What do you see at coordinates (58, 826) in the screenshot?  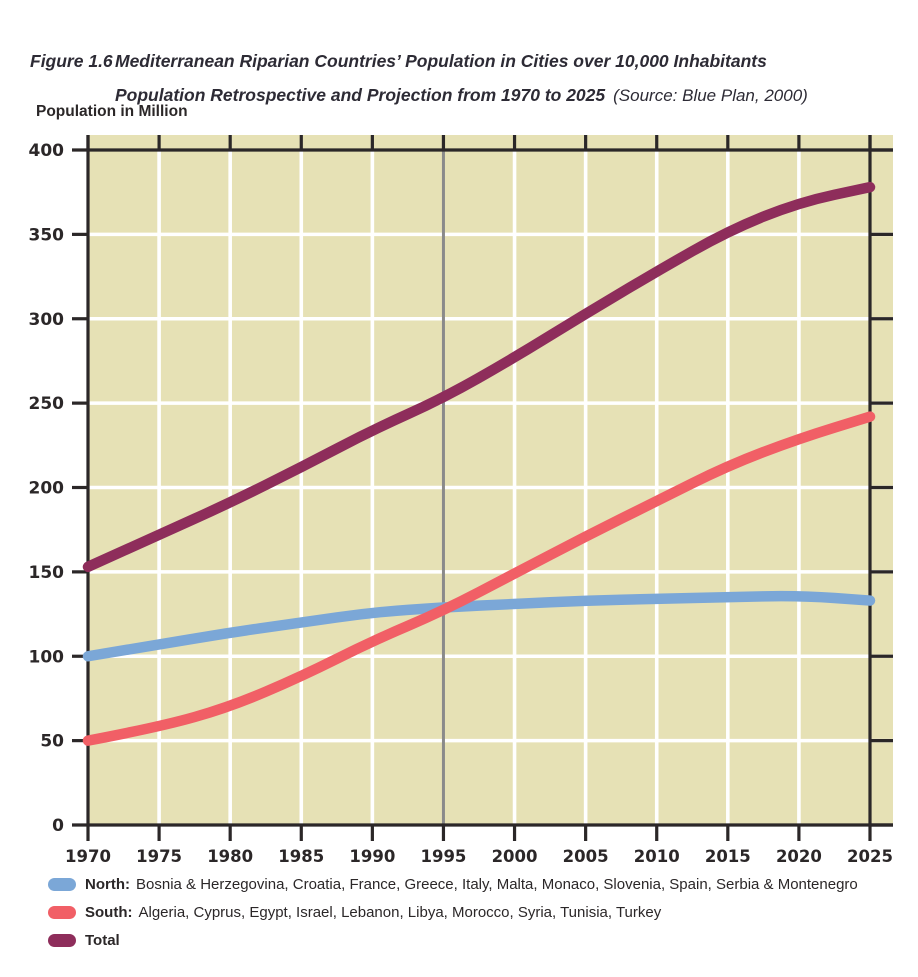 I see `y-tick-label: 0` at bounding box center [58, 826].